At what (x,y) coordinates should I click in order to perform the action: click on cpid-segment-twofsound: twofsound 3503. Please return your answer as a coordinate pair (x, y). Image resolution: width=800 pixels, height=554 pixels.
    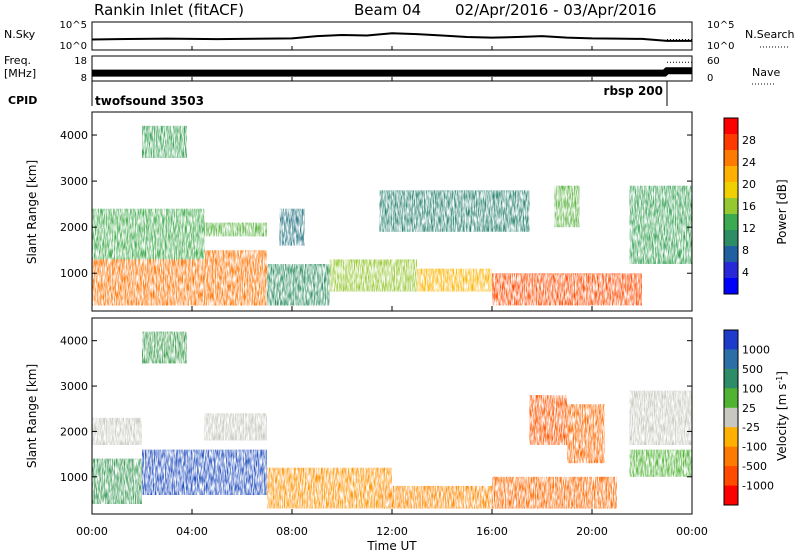
    Looking at the image, I should click on (149, 101).